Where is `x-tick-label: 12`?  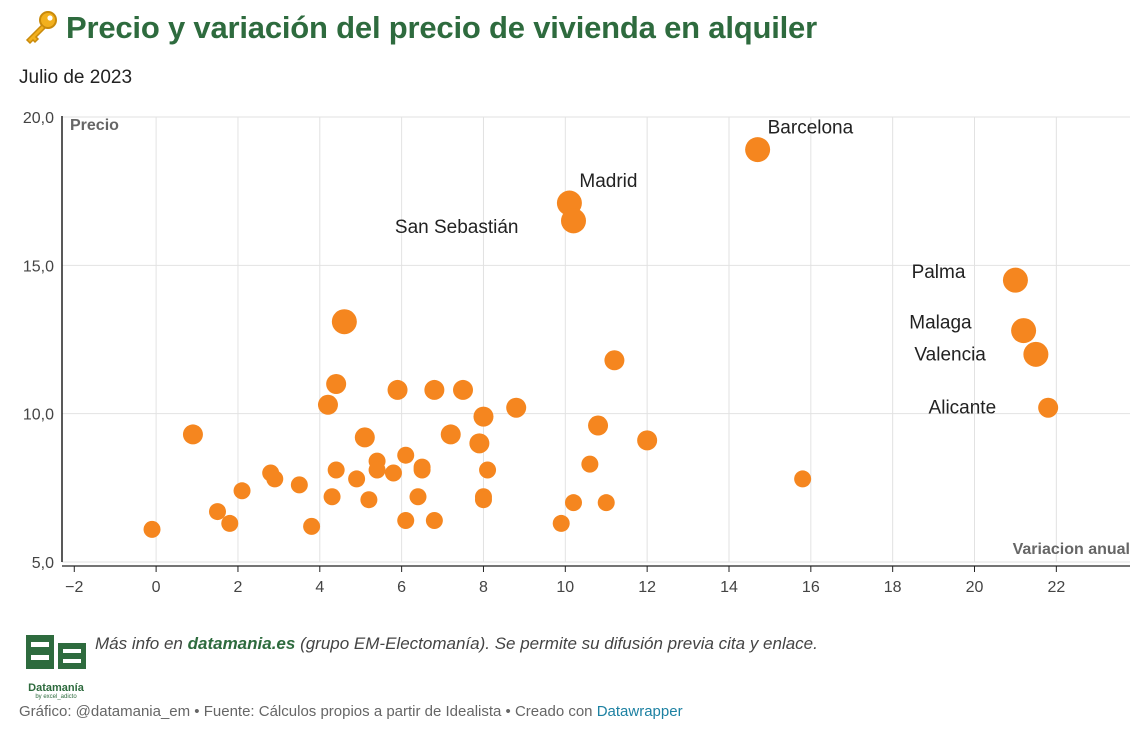
x-tick-label: 12 is located at coordinates (647, 587).